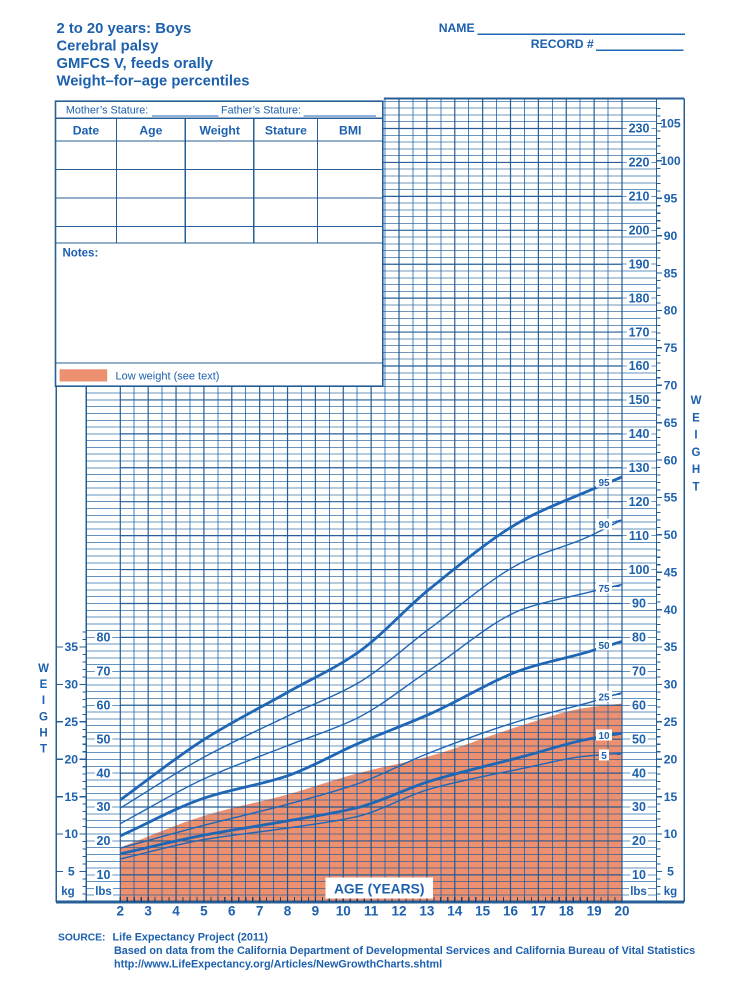 The width and height of the screenshot is (735, 983). What do you see at coordinates (671, 423) in the screenshot?
I see `svg-text: 65` at bounding box center [671, 423].